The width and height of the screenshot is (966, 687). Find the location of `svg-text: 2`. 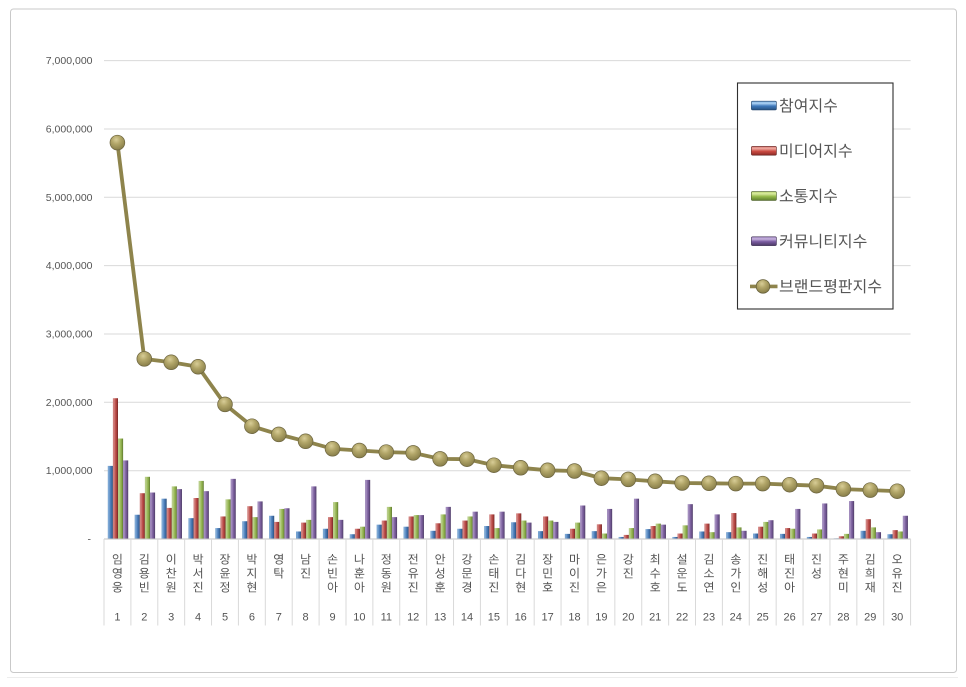

svg-text: 2 is located at coordinates (144, 617).